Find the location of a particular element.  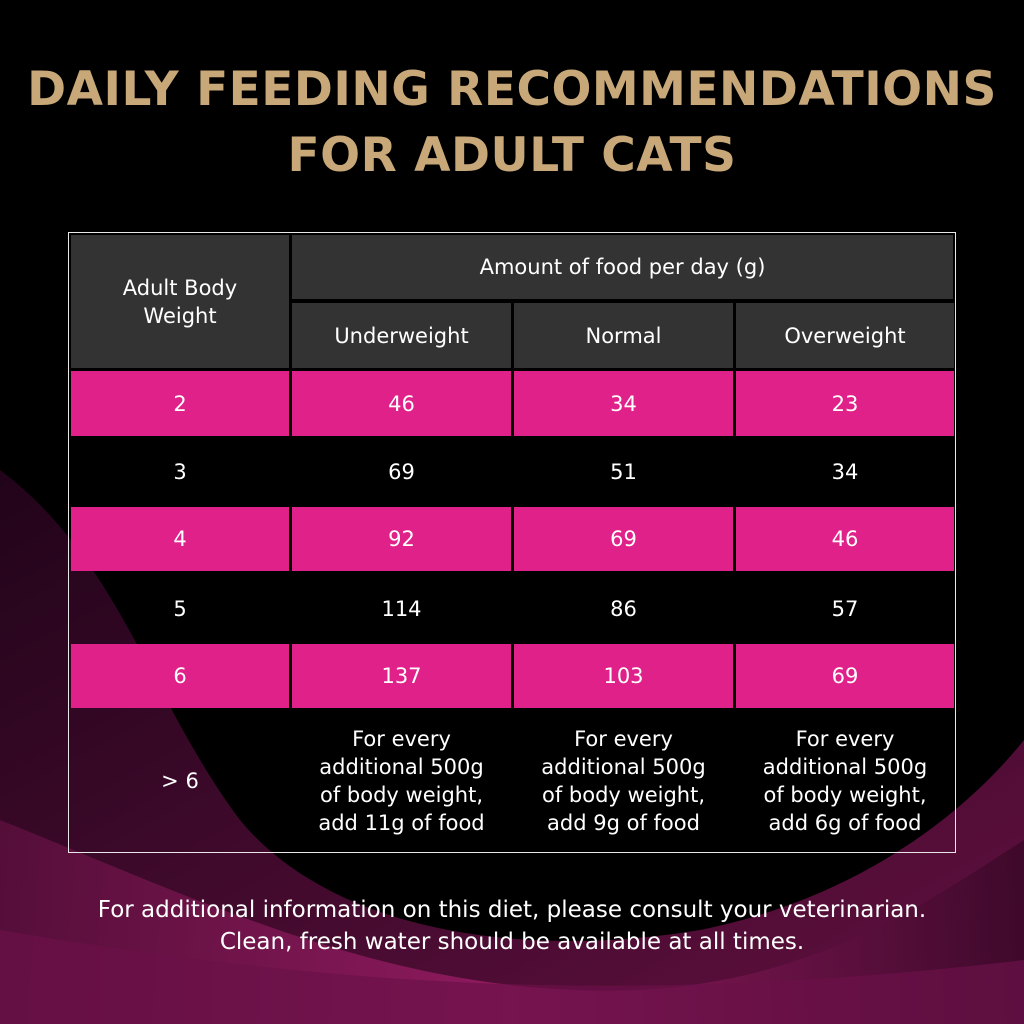

weight-cell: 4 is located at coordinates (180, 539).